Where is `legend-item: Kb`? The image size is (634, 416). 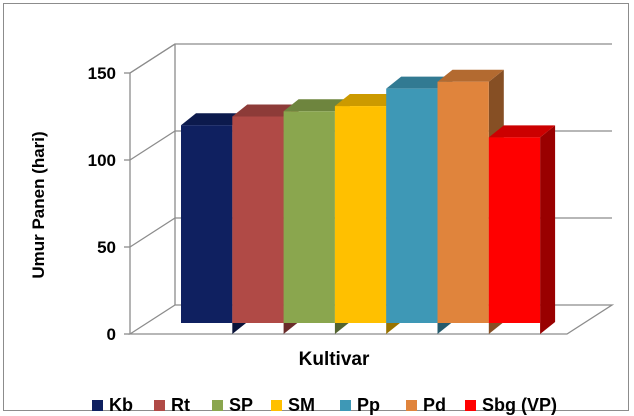 legend-item: Kb is located at coordinates (112, 405).